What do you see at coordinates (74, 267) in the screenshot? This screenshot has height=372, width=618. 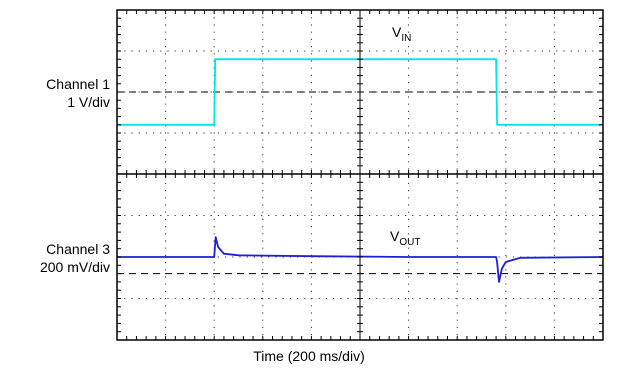 I see `channel-3-scale-label: 200 mV/div` at bounding box center [74, 267].